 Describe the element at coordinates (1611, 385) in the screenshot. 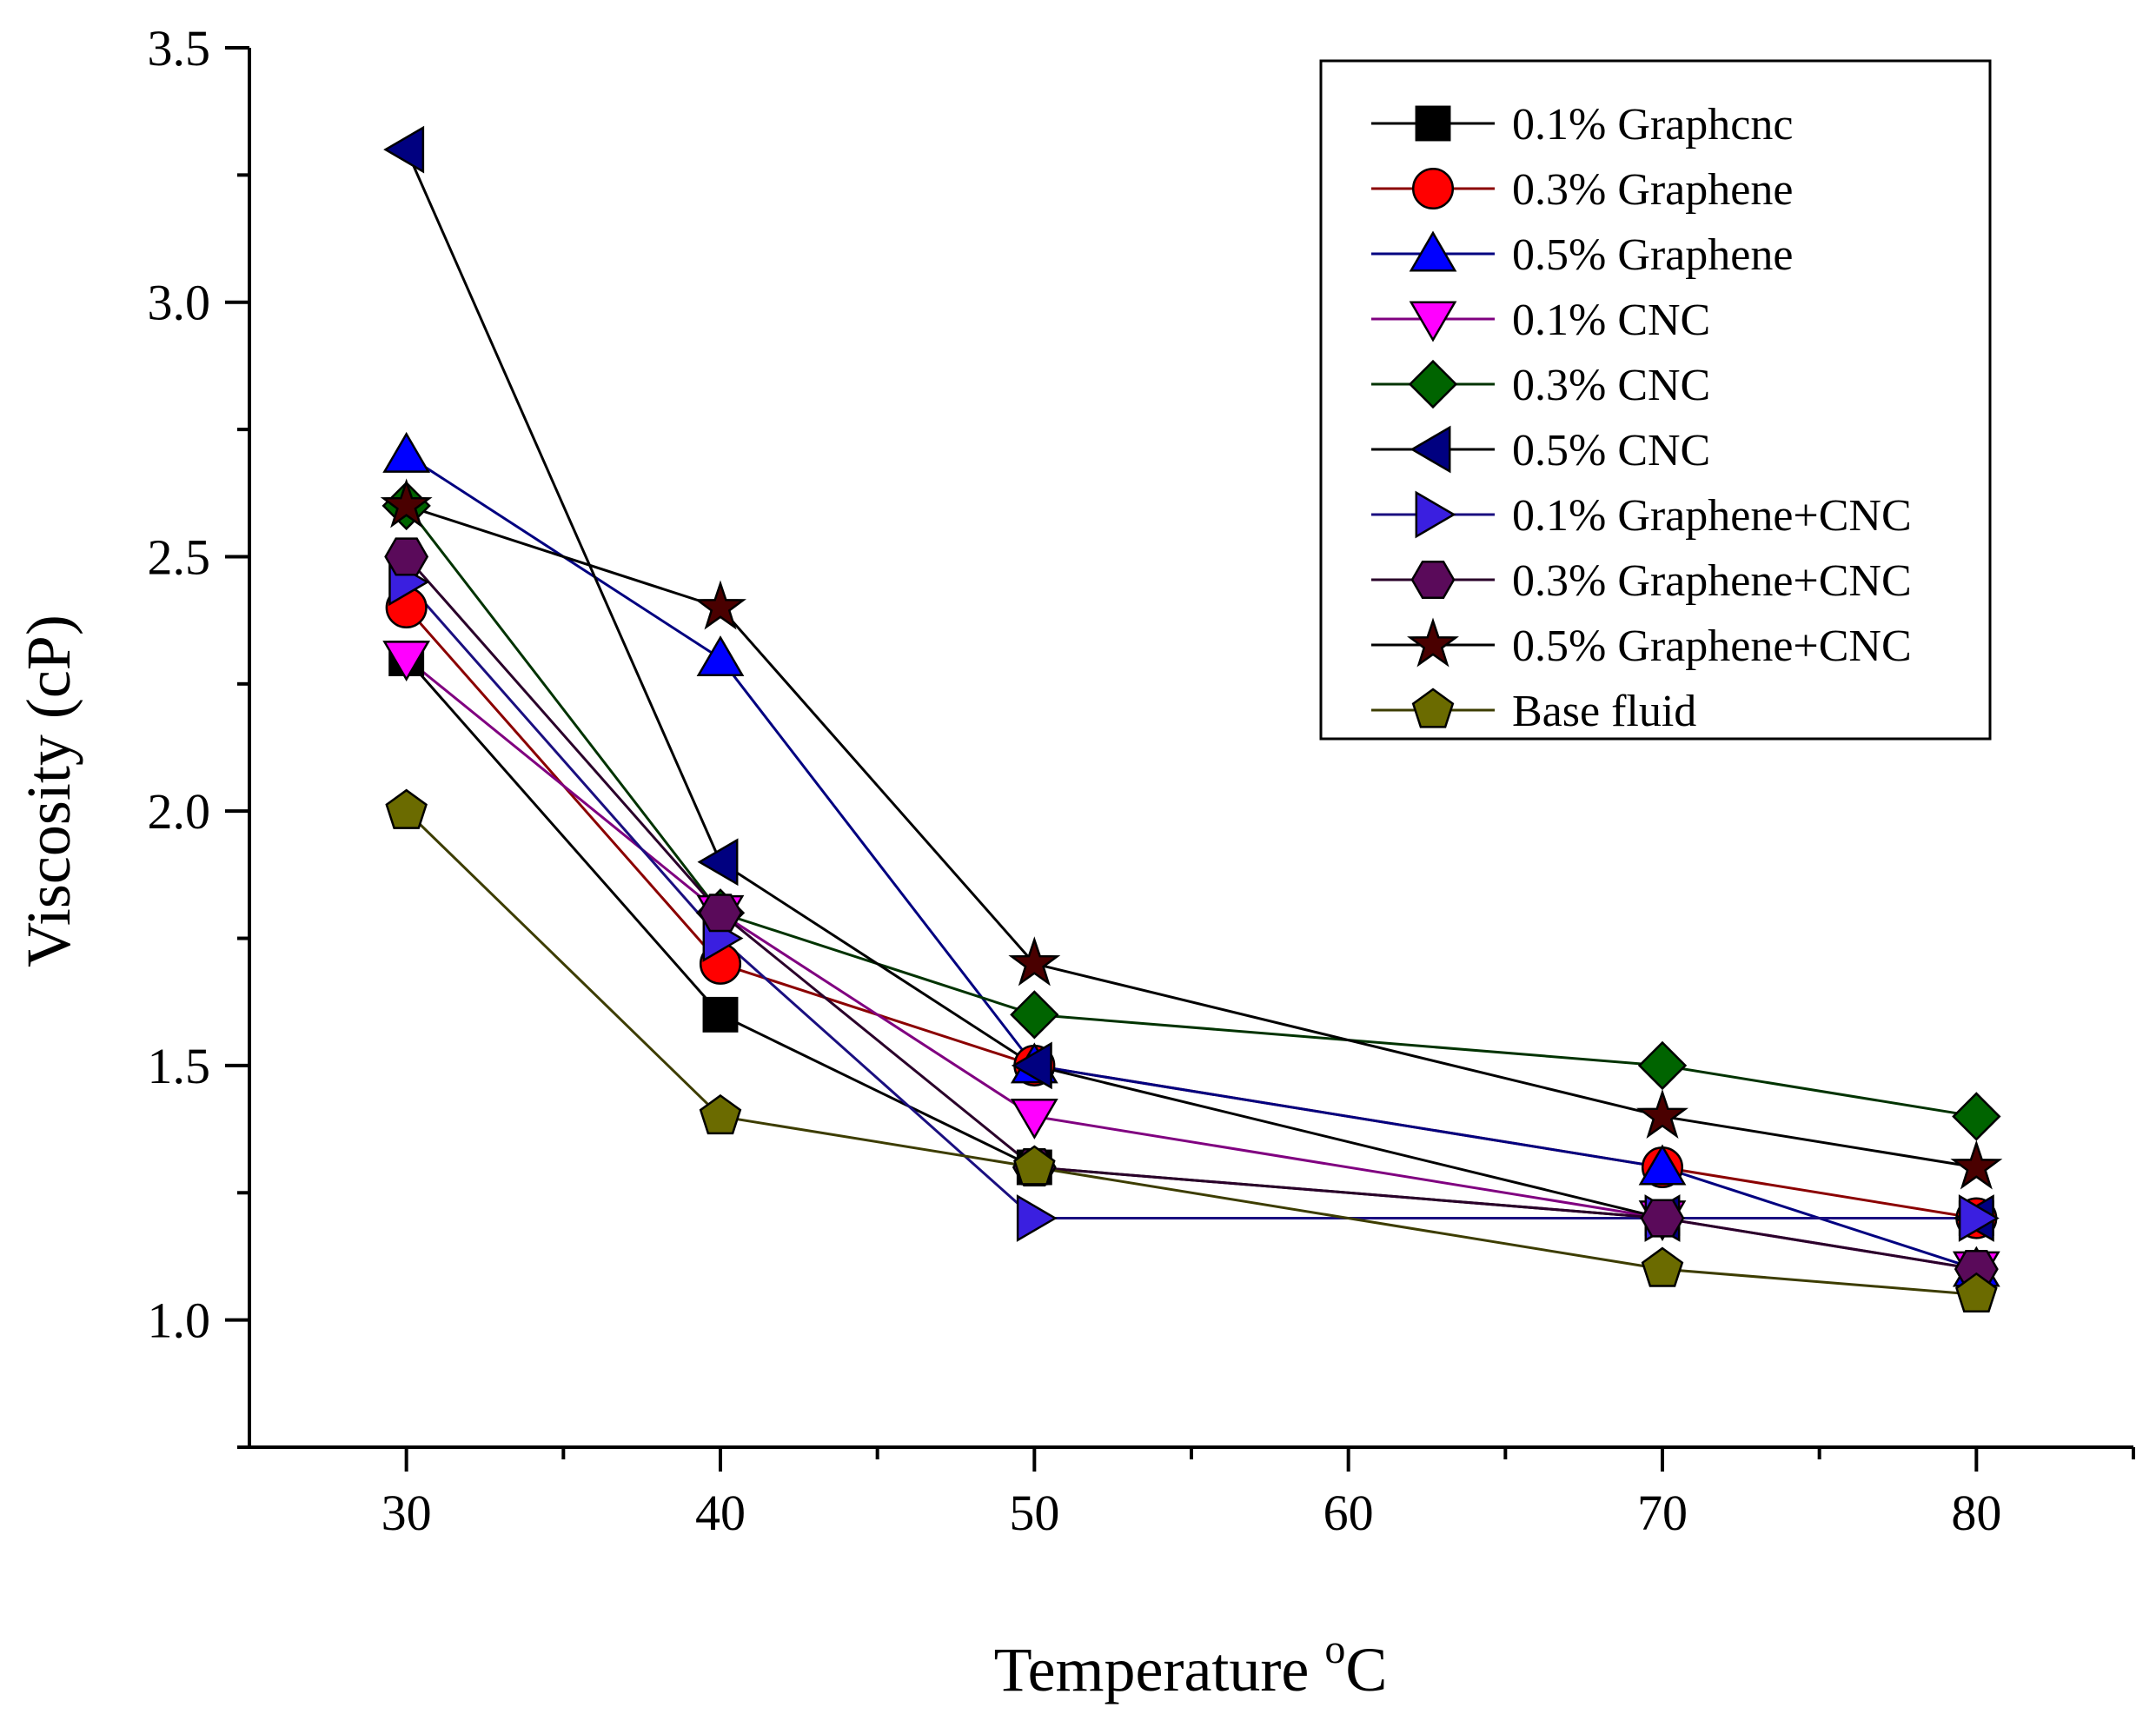

I see `legend-label: 0.3% CNC` at that location.